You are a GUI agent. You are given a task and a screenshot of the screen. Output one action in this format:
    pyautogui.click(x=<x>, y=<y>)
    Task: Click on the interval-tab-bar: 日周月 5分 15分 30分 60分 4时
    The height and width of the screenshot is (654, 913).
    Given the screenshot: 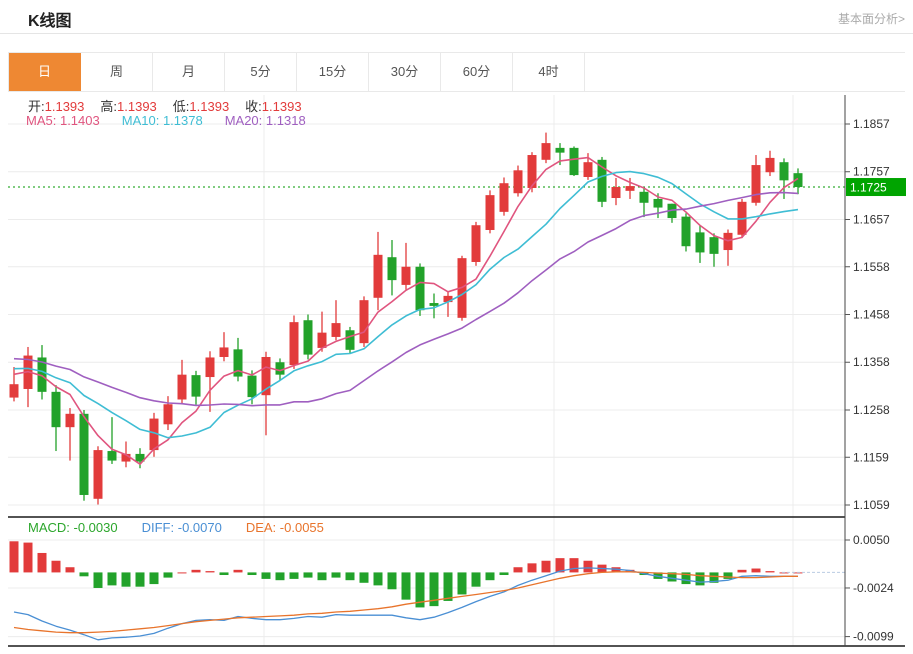 What is the action you would take?
    pyautogui.click(x=456, y=72)
    